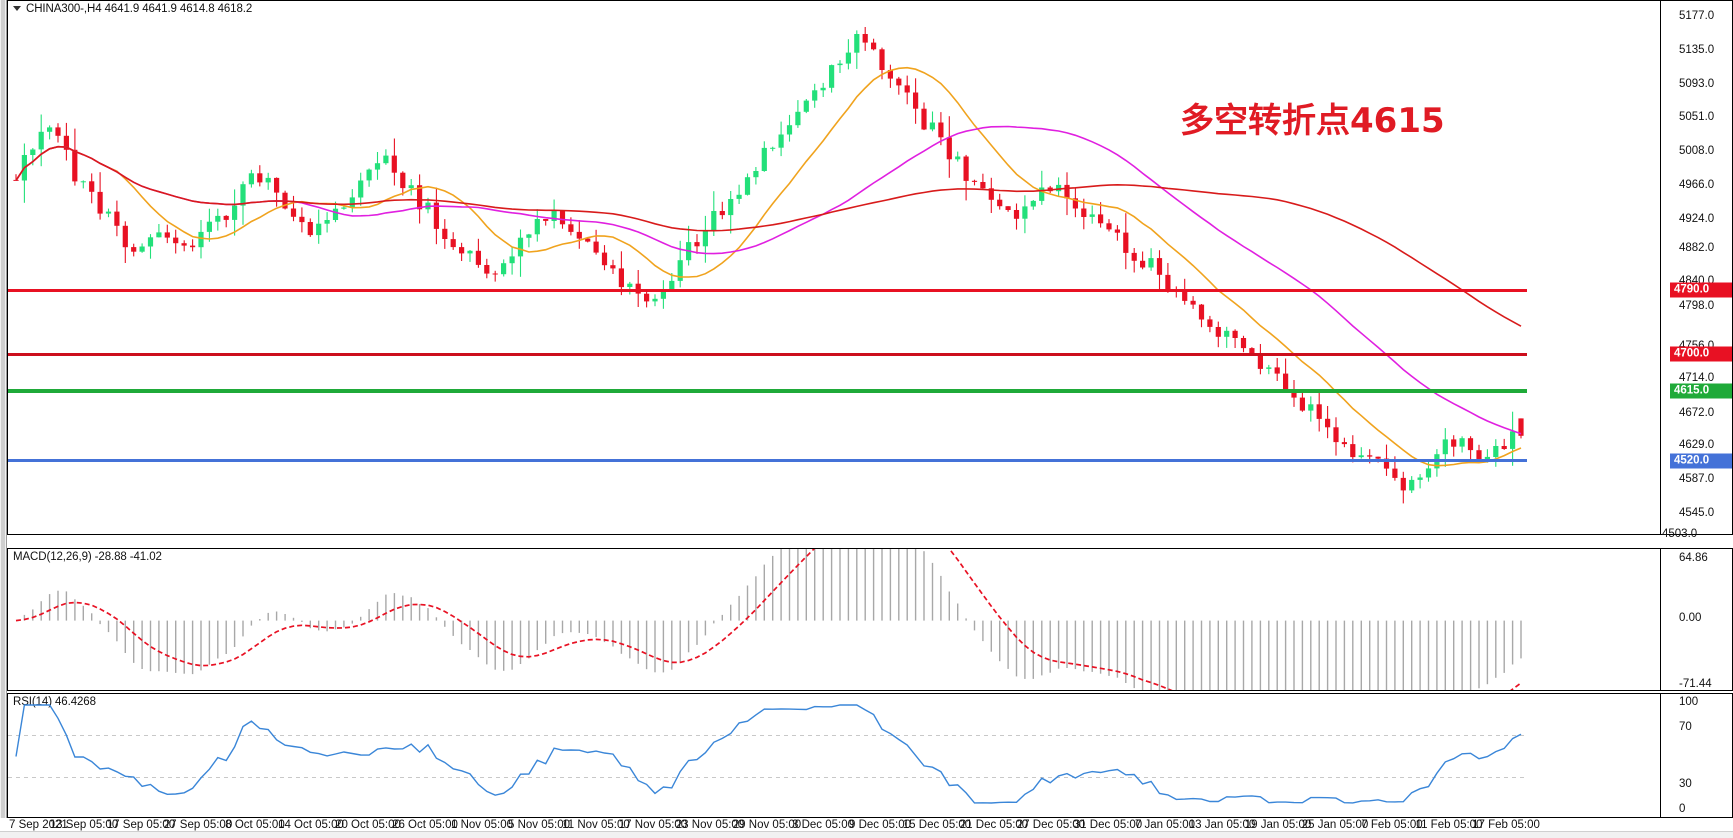  I want to click on price-tag-support-4520: 4520.0, so click(1701, 461).